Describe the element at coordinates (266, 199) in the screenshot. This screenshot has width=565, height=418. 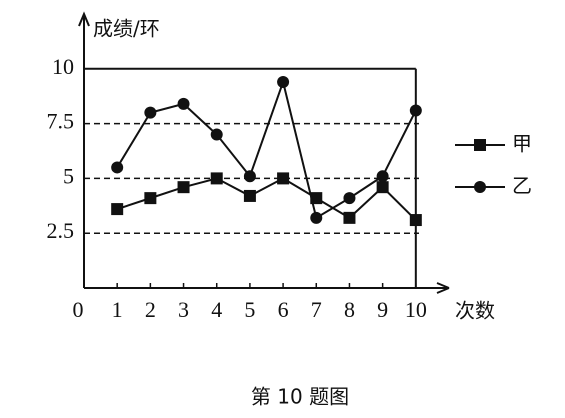
I see `series-line` at that location.